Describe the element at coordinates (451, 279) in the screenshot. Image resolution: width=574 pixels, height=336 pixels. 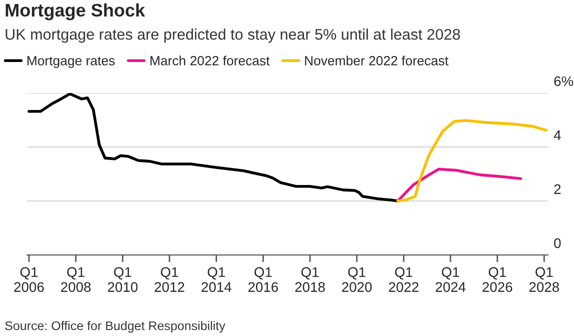
I see `x-tick-label: Q1 2024` at that location.